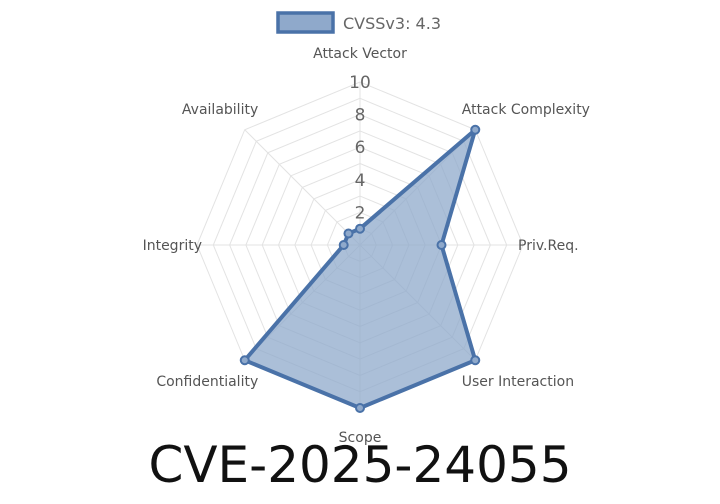 The height and width of the screenshot is (504, 720). What do you see at coordinates (359, 465) in the screenshot?
I see `cve-title: CVE-2025-24055` at bounding box center [359, 465].